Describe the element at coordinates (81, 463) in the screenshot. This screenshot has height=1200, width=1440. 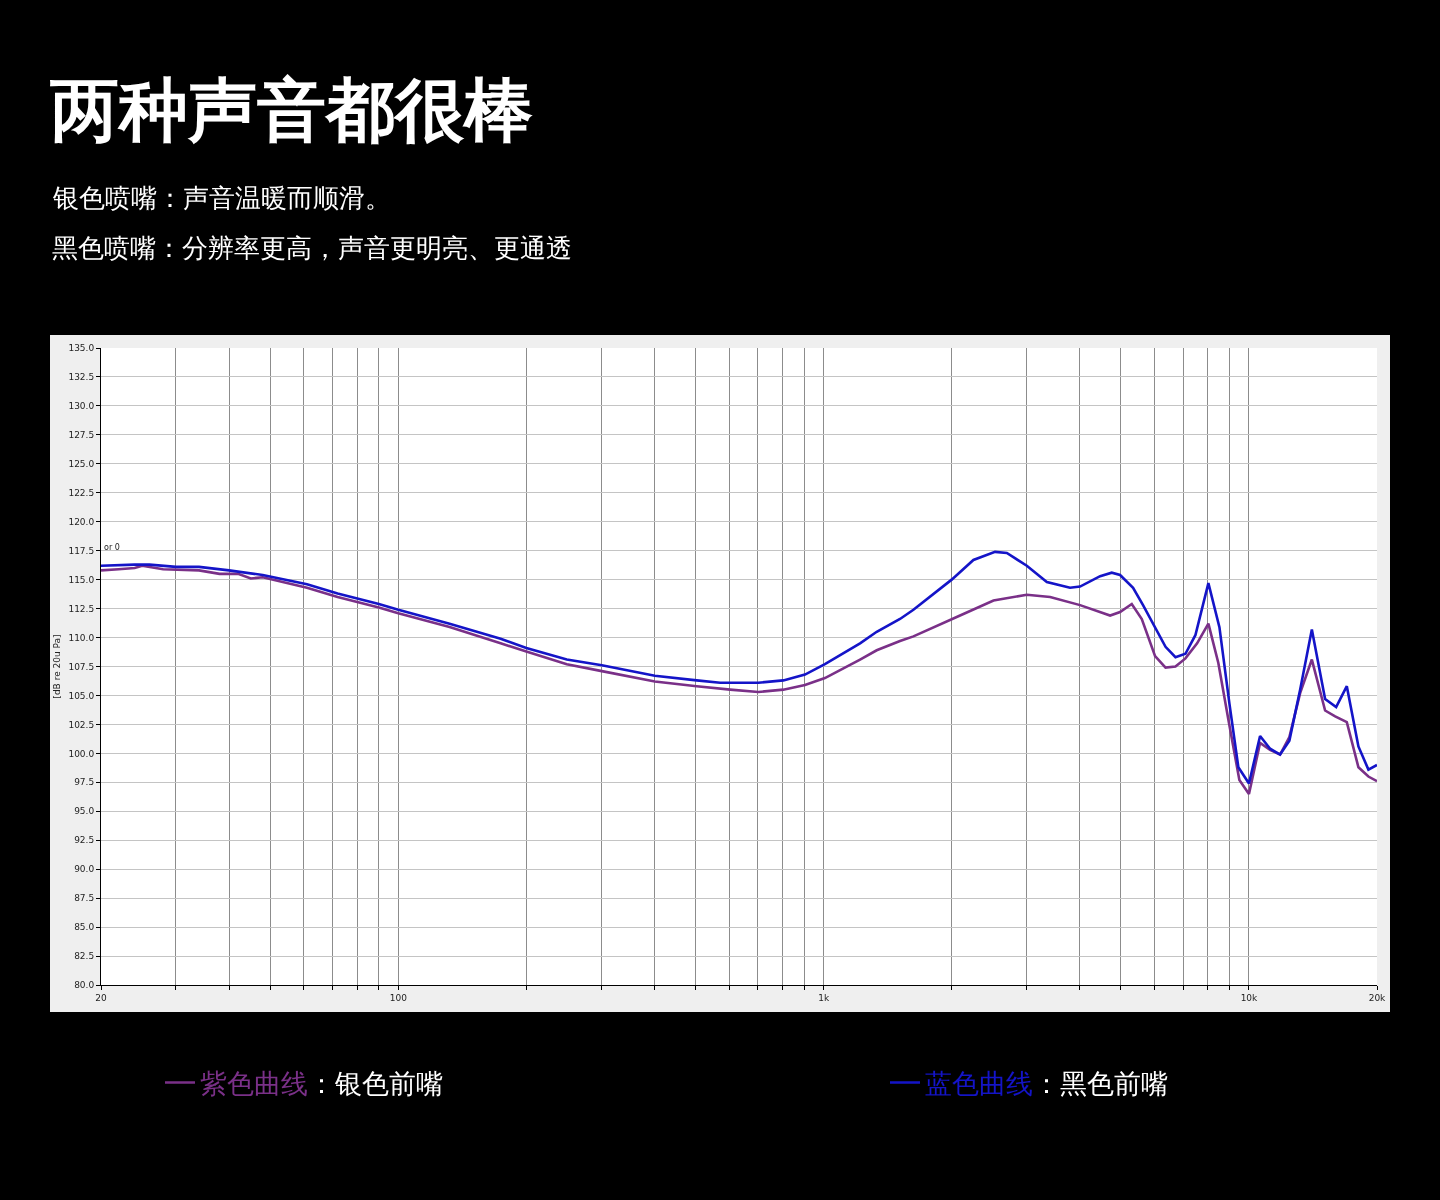
I see `y-tick-label: 125.0` at that location.